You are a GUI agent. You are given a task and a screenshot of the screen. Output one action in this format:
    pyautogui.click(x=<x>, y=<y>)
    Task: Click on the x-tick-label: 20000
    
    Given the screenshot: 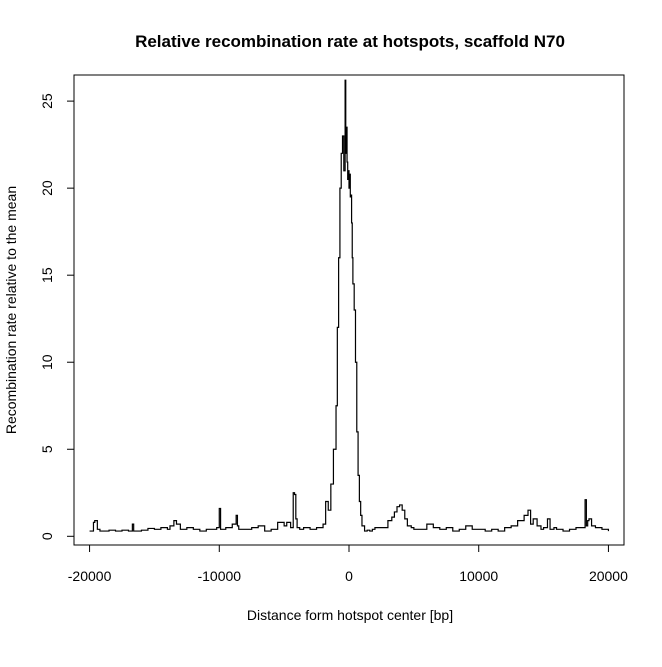 What is the action you would take?
    pyautogui.click(x=608, y=576)
    